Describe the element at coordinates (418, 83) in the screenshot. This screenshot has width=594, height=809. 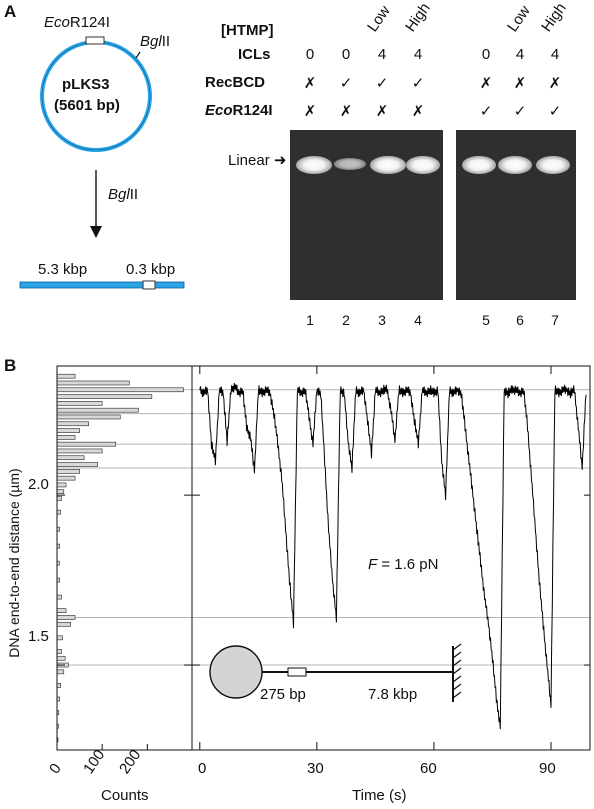
I see `lane4-recbcd: ✓` at that location.